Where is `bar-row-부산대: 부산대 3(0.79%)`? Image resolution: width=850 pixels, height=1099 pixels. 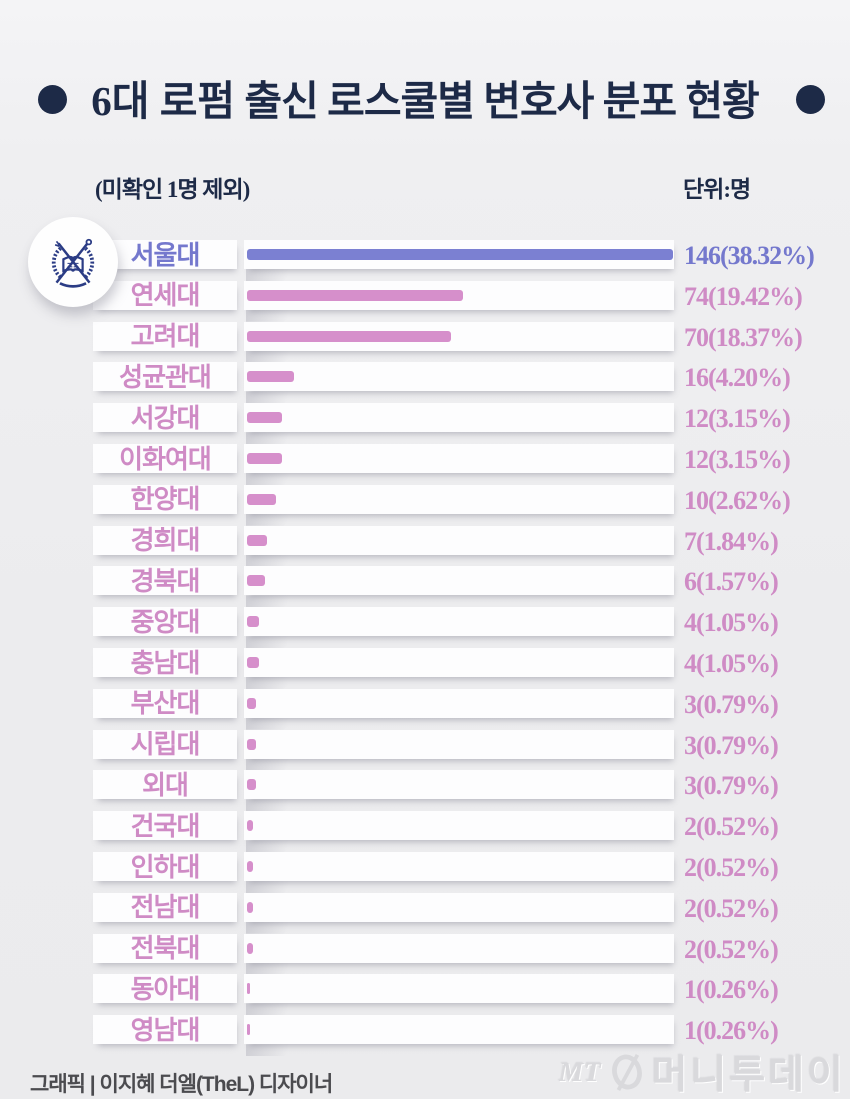
bar-row-부산대: 부산대 3(0.79%) is located at coordinates (425, 703).